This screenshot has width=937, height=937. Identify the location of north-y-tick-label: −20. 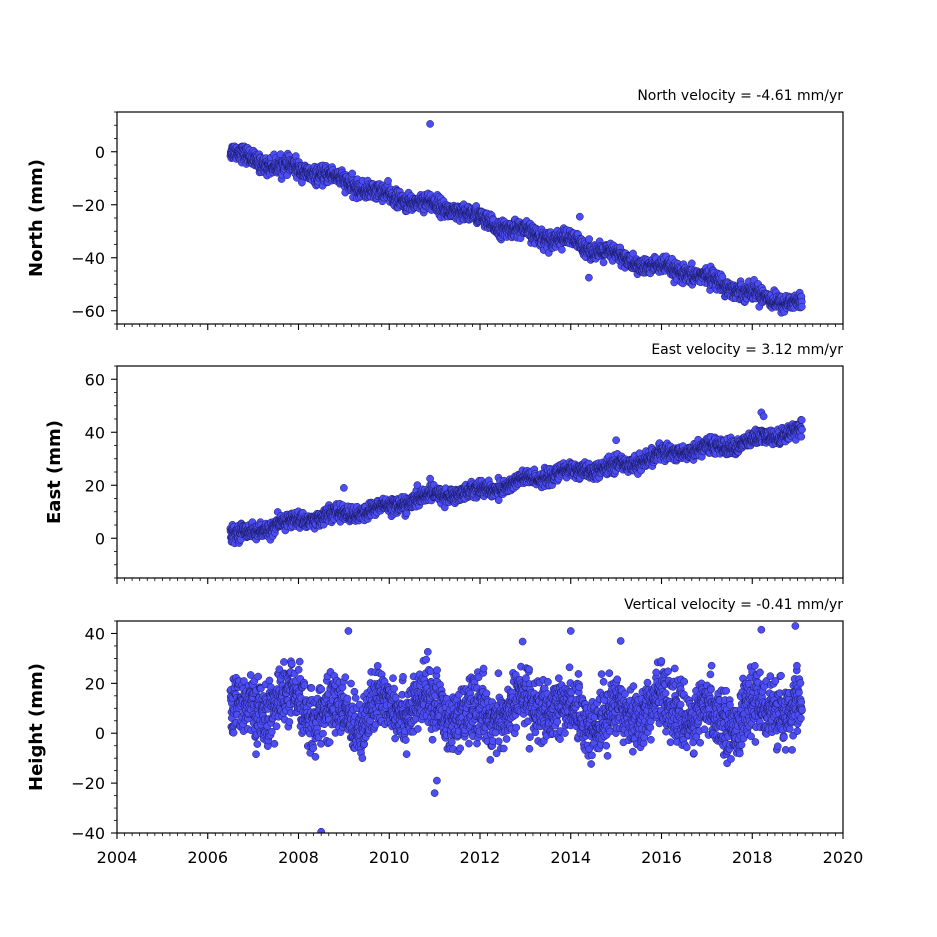
(88, 205).